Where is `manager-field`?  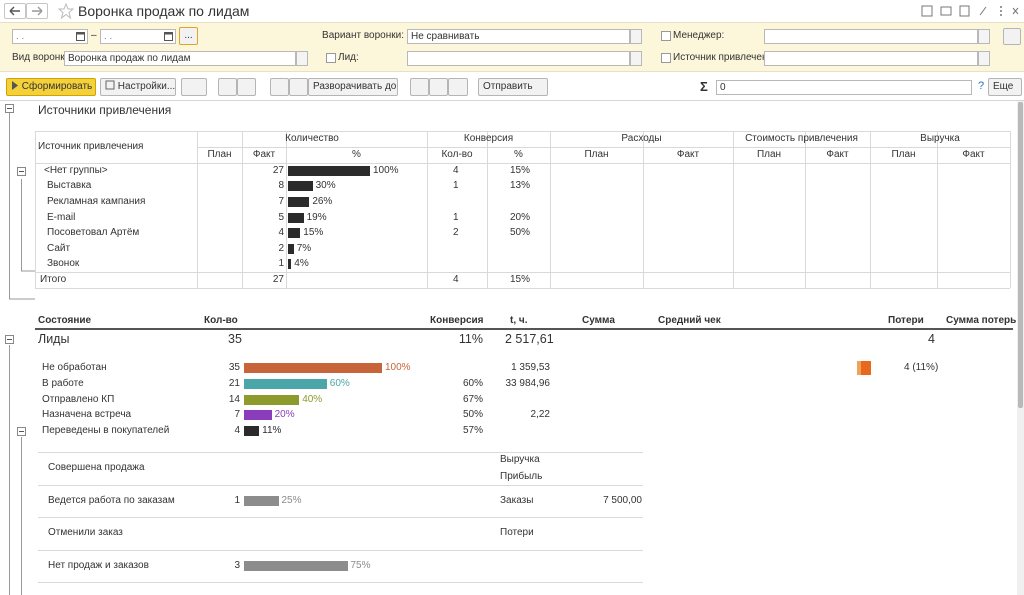
manager-field is located at coordinates (871, 36).